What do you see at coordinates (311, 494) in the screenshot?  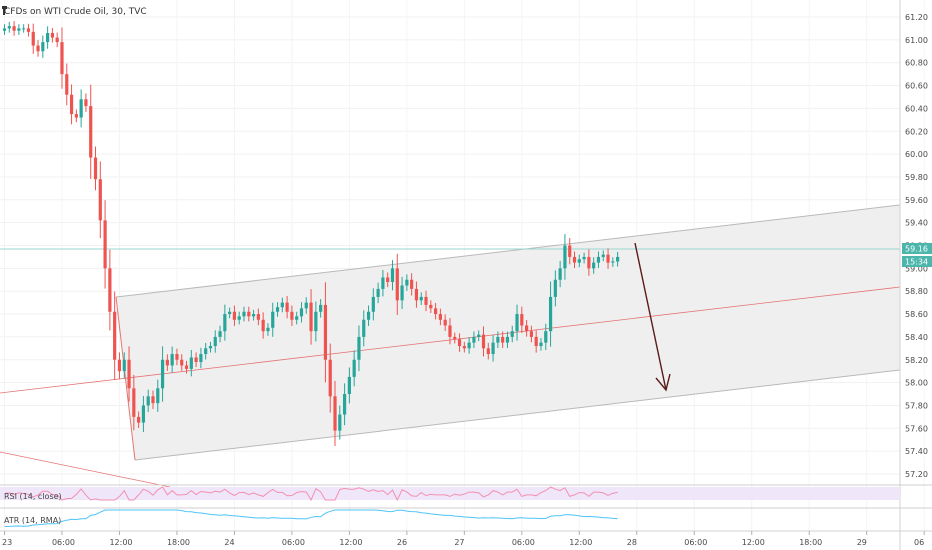 I see `rsi-line` at bounding box center [311, 494].